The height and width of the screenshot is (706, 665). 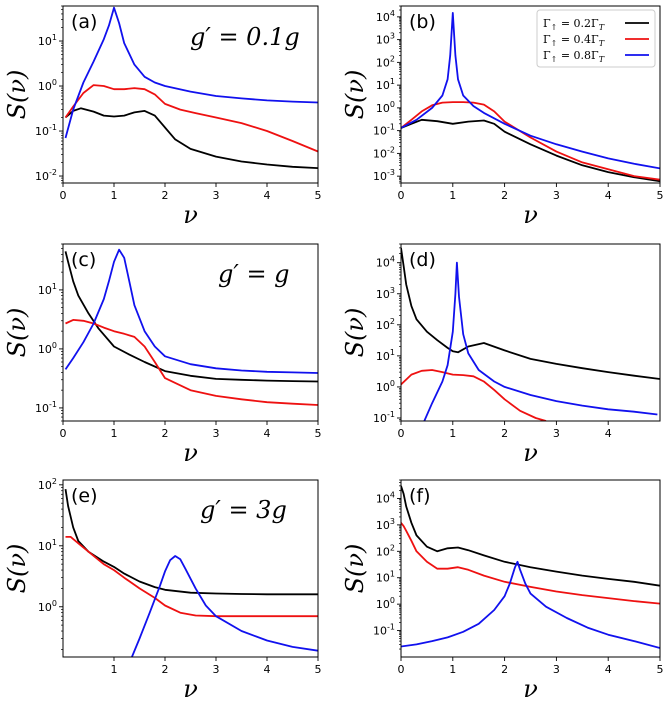 I want to click on panel-label: (c), so click(x=83, y=260).